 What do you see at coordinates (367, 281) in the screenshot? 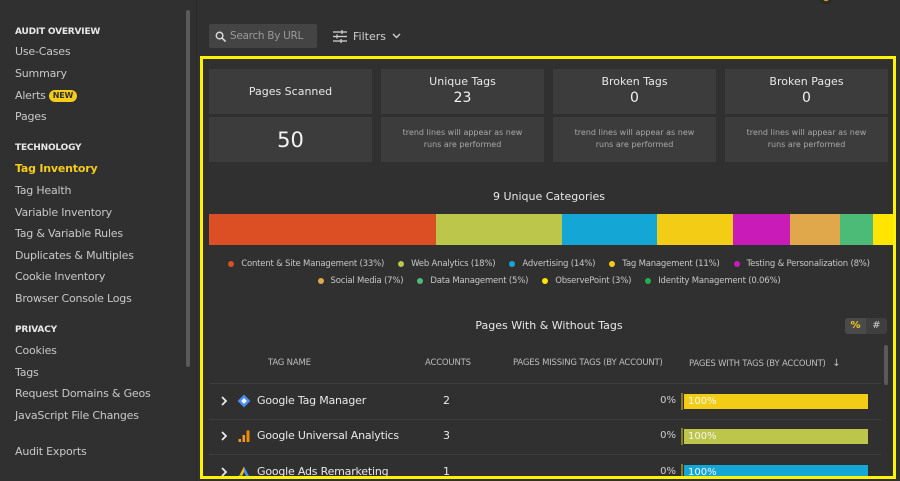
I see `legend-label: Social Media (7%)` at bounding box center [367, 281].